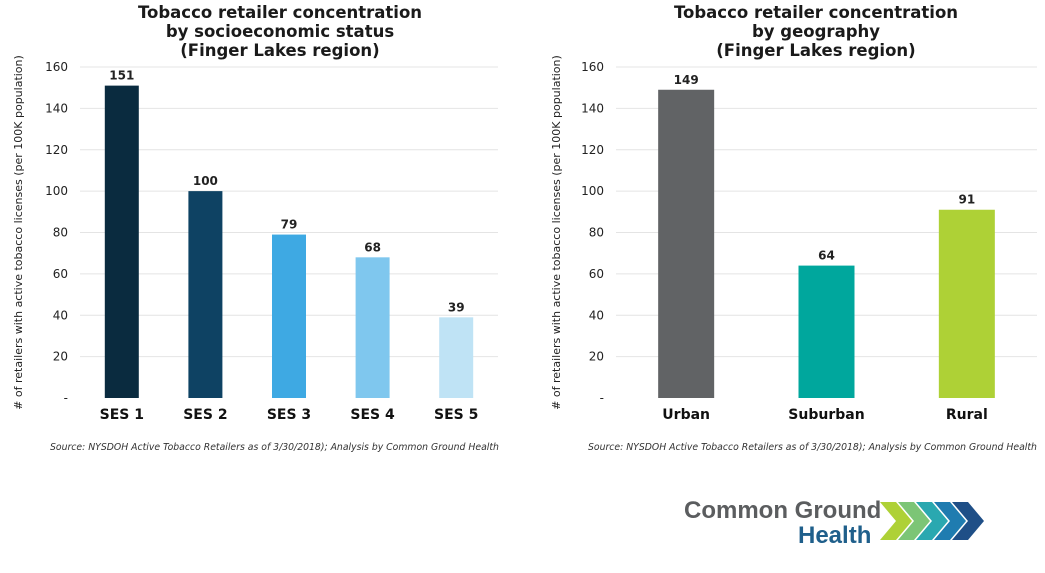  Describe the element at coordinates (834, 535) in the screenshot. I see `logo-line2: Health` at that location.